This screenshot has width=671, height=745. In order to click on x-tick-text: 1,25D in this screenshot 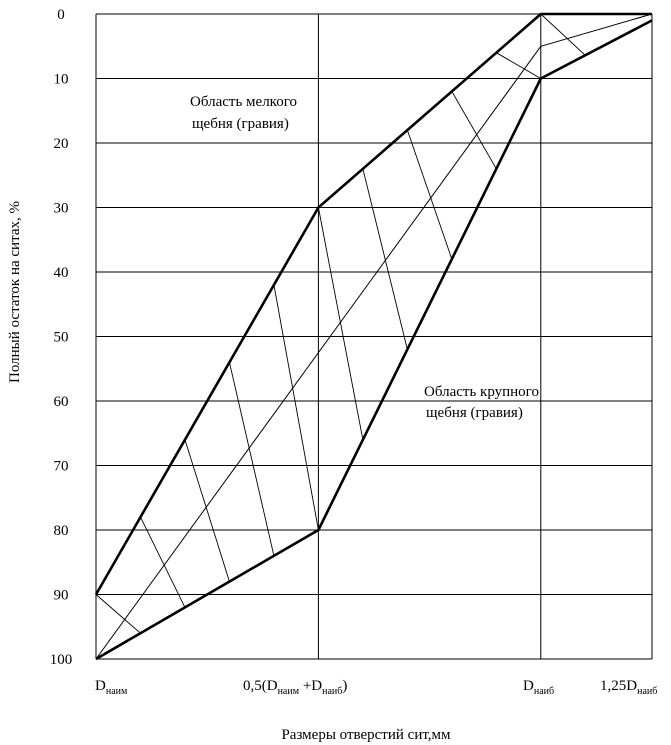, I will do `click(618, 686)`.